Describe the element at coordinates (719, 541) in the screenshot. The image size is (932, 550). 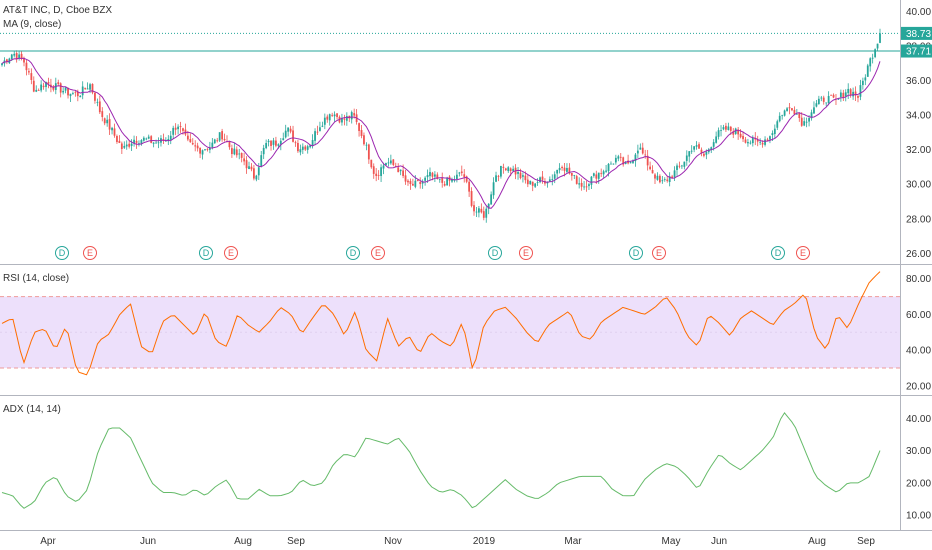
I see `time-tick-label: Jun` at that location.